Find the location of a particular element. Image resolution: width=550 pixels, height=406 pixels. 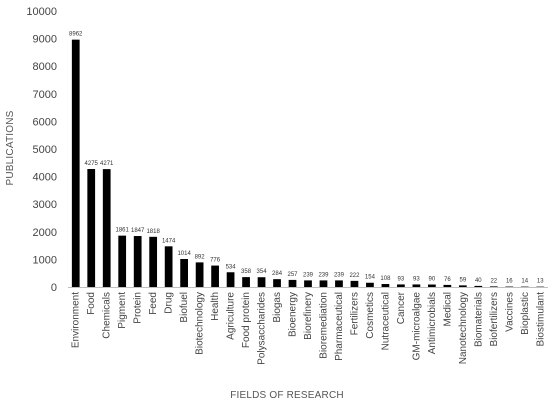

x-tick-label: Biostimulant is located at coordinates (540, 319).